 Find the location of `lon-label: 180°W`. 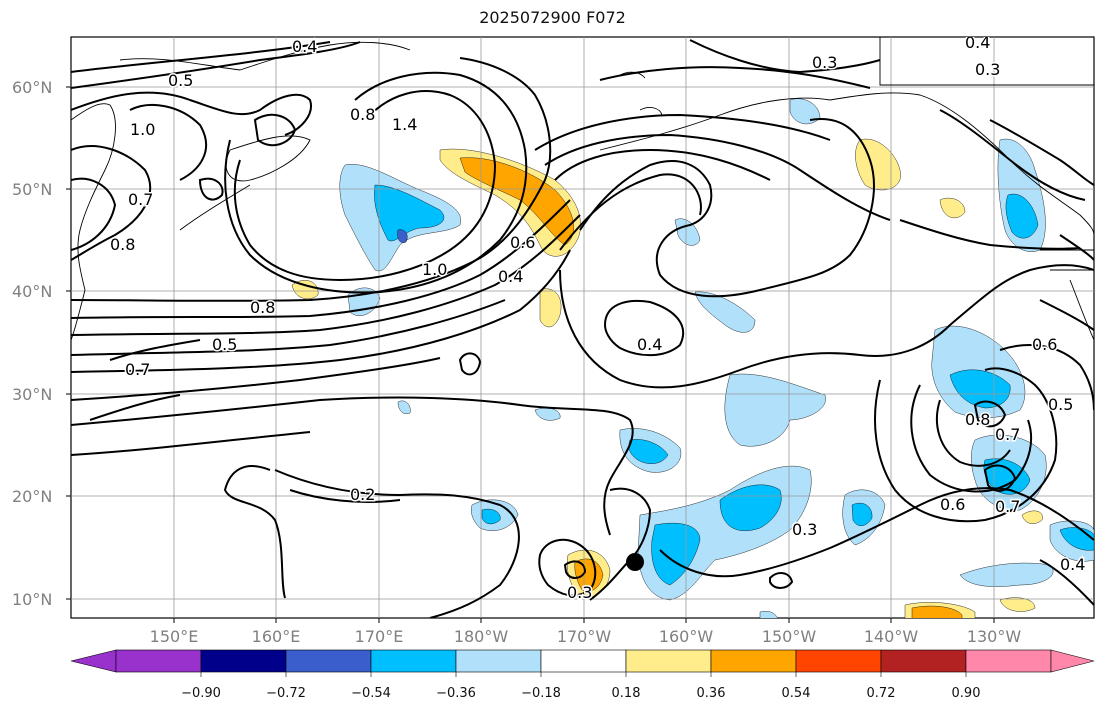

lon-label: 180°W is located at coordinates (481, 636).